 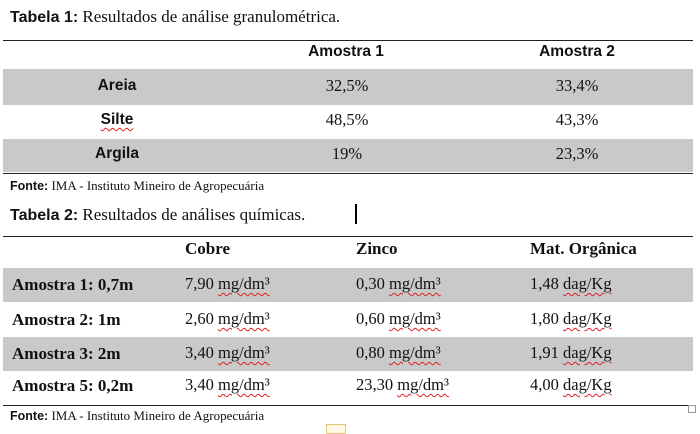 I want to click on table1-bottom-rule, so click(x=348, y=173).